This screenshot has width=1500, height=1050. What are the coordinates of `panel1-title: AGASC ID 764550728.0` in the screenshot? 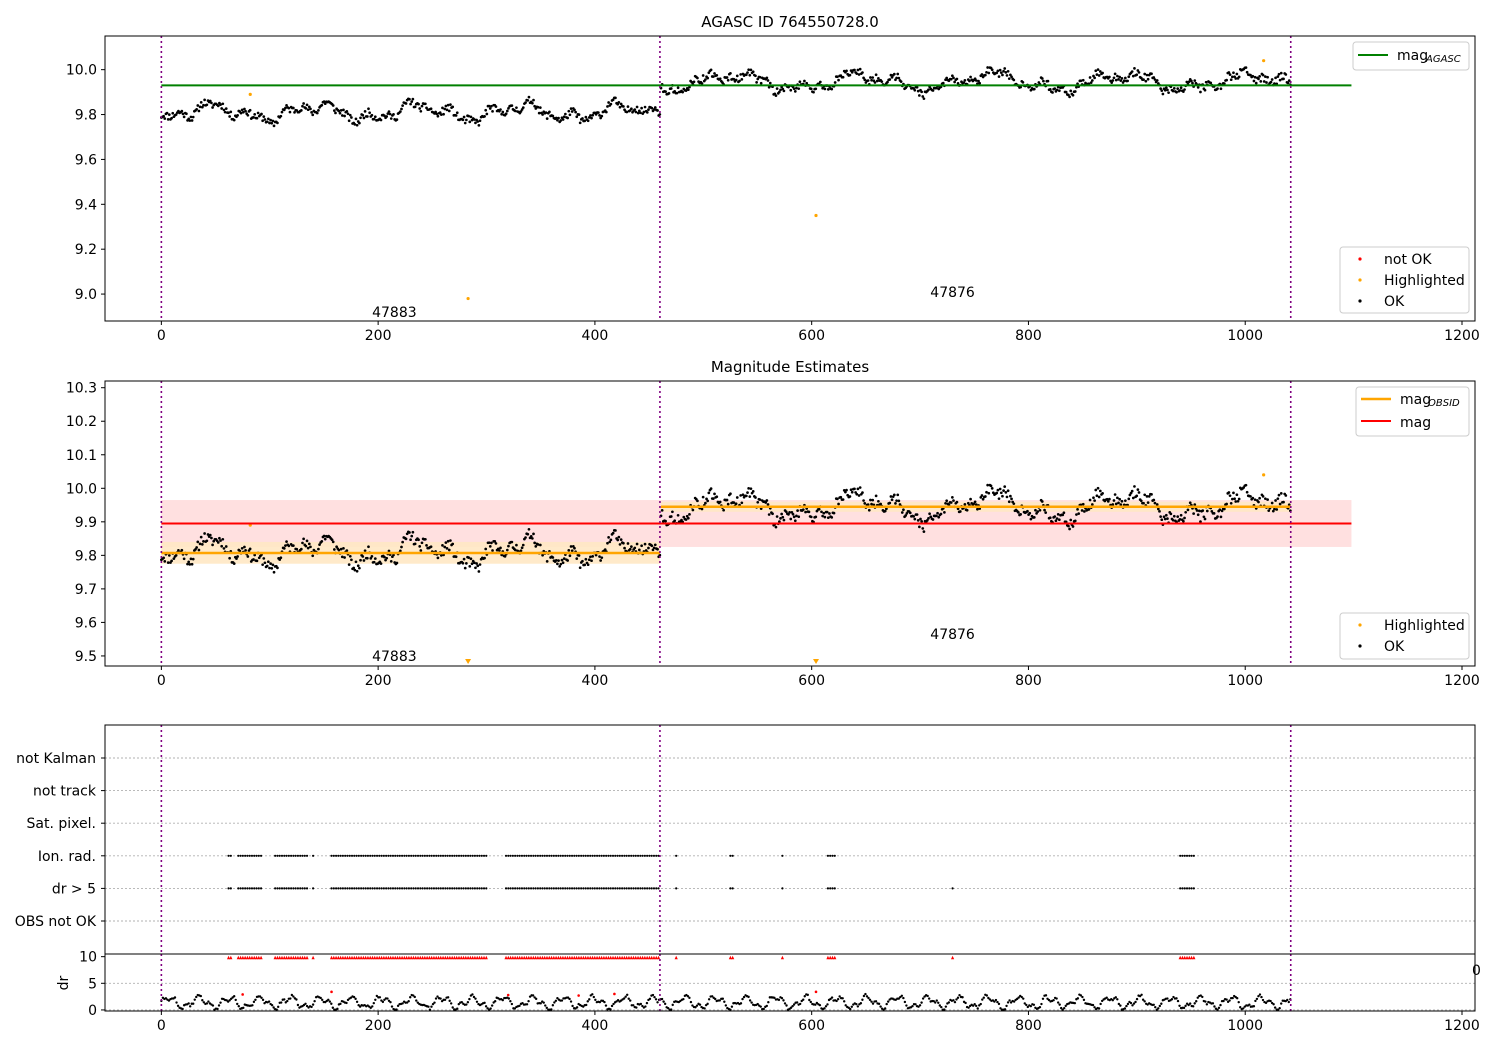 It's located at (790, 22).